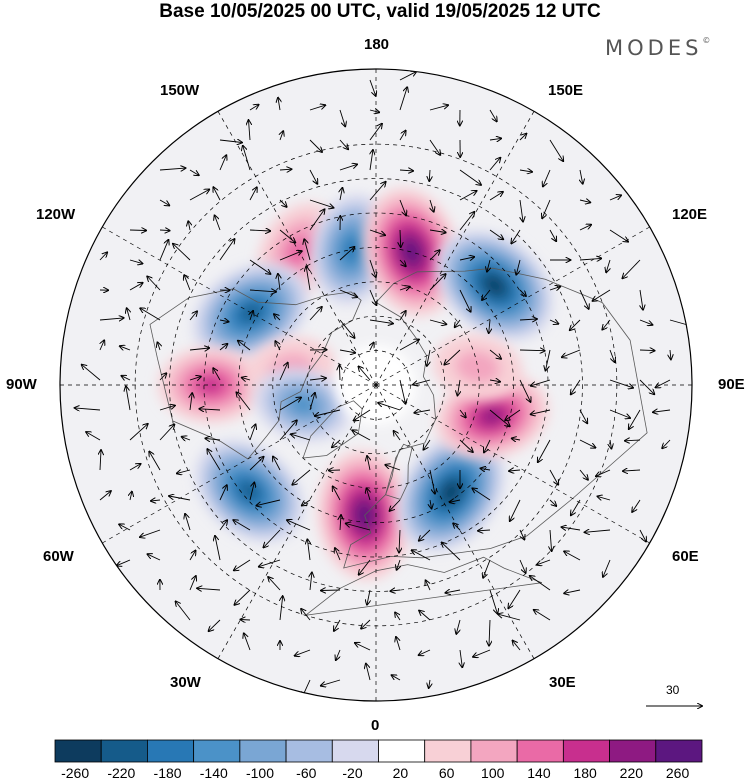 This screenshot has width=750, height=783. What do you see at coordinates (673, 690) in the screenshot?
I see `reference-vector-label: 30` at bounding box center [673, 690].